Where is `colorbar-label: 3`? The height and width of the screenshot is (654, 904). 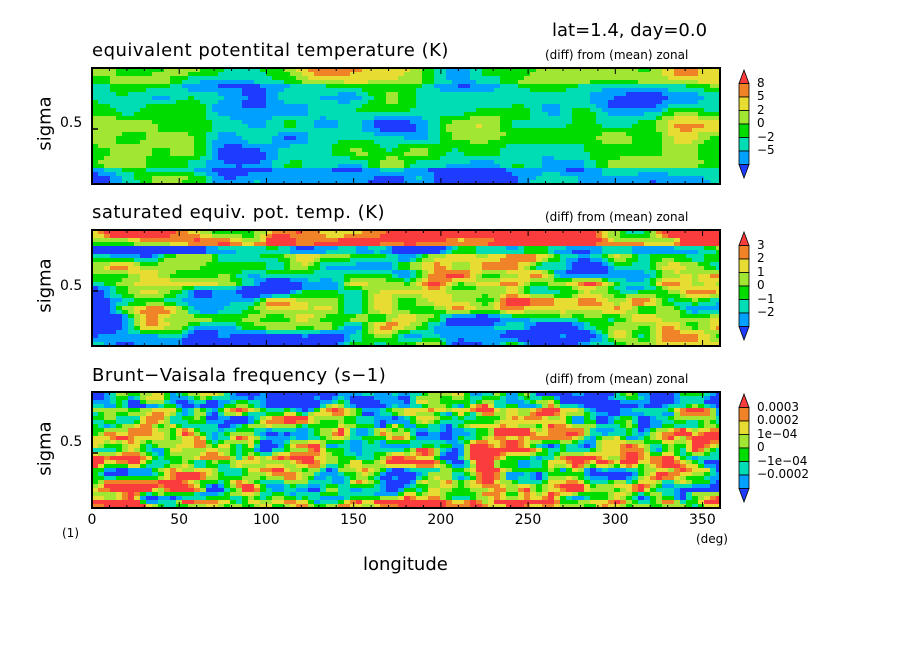 colorbar-label: 3 is located at coordinates (761, 244).